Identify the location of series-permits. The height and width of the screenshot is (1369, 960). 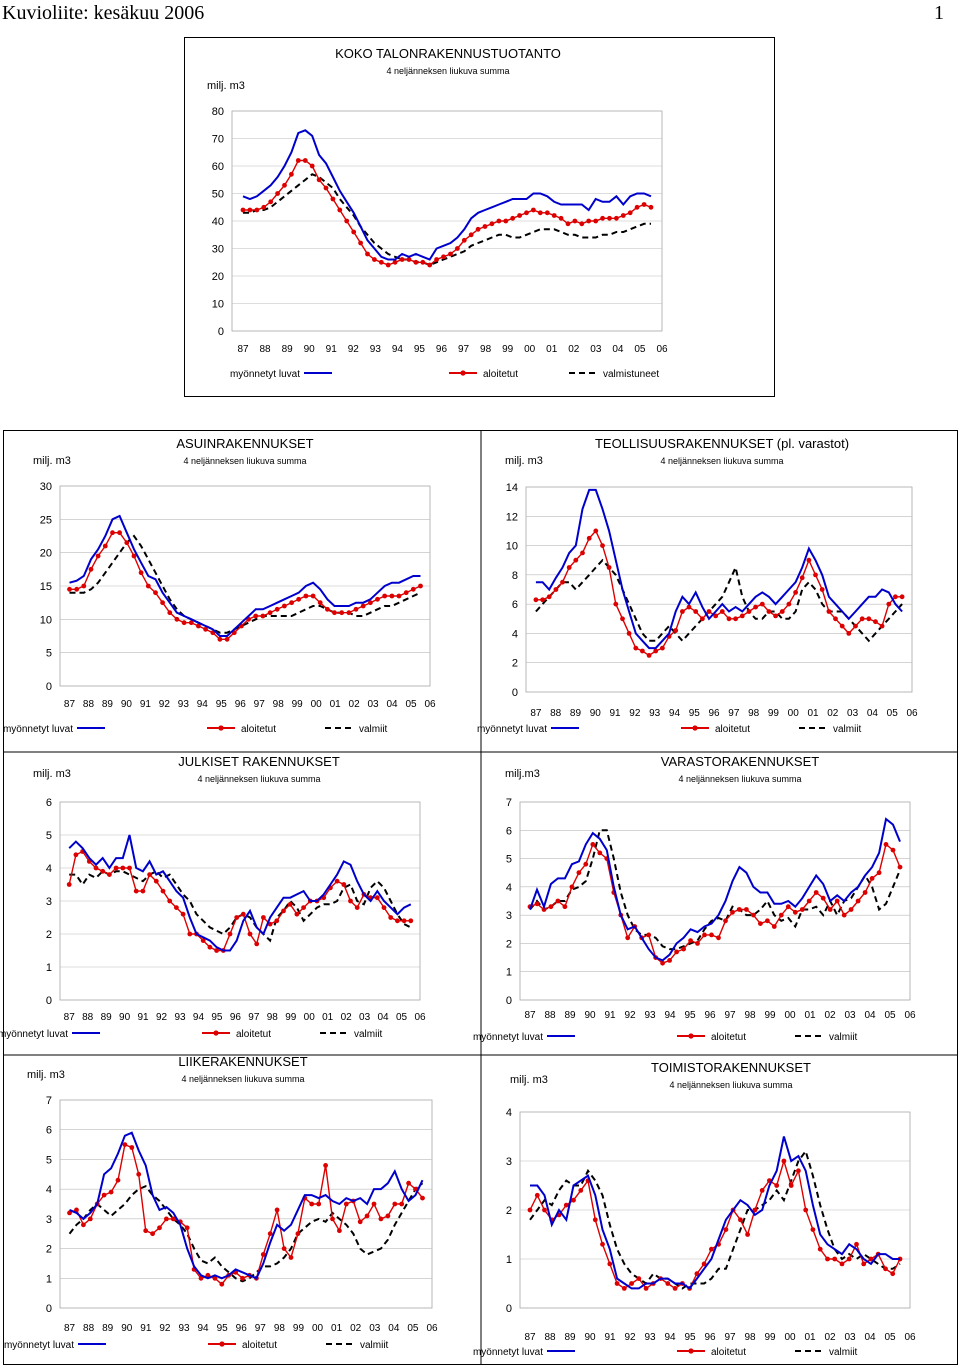
(715, 889).